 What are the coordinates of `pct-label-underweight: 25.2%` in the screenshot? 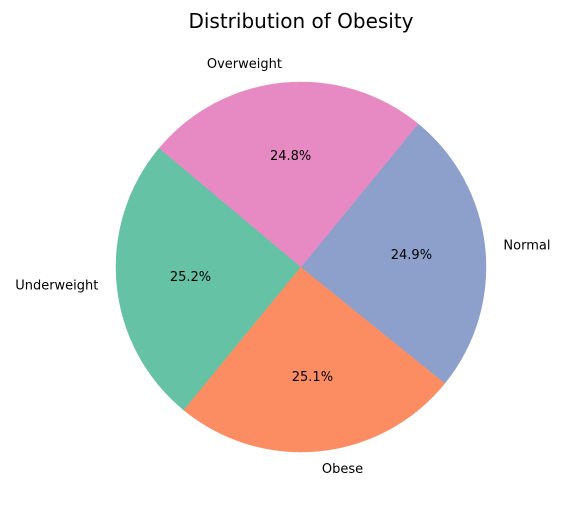 It's located at (190, 277).